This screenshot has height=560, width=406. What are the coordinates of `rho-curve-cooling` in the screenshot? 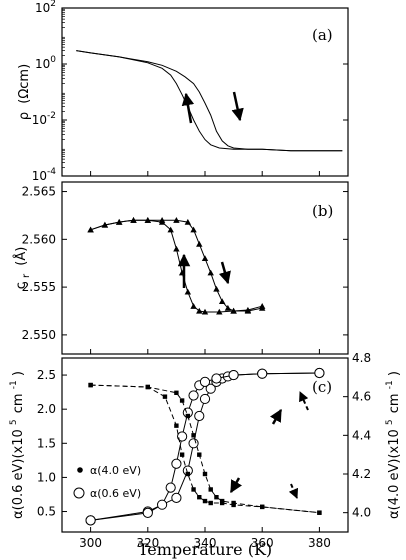 It's located at (209, 101).